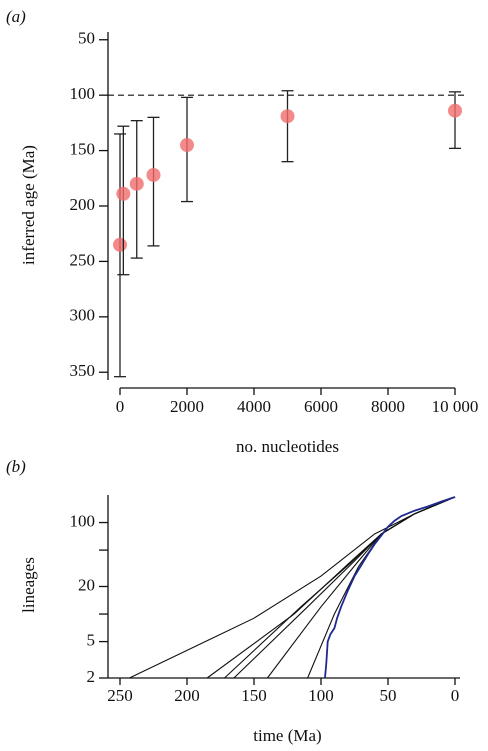 The width and height of the screenshot is (488, 751). I want to click on x-axis-label: time (Ma), so click(287, 735).